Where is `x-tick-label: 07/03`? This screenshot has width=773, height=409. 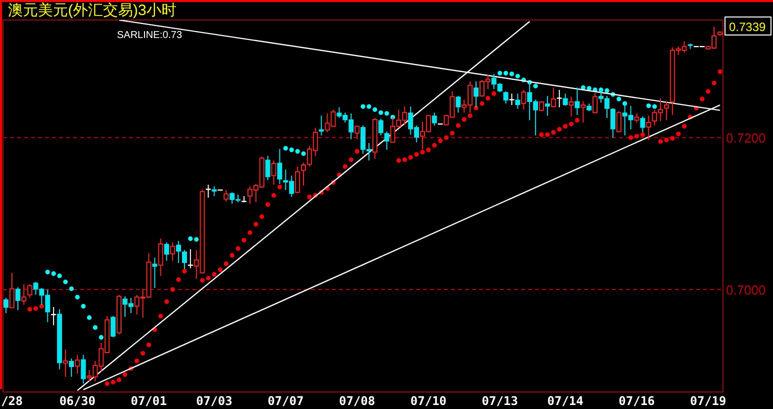
x-tick-label: 07/03 is located at coordinates (214, 401).